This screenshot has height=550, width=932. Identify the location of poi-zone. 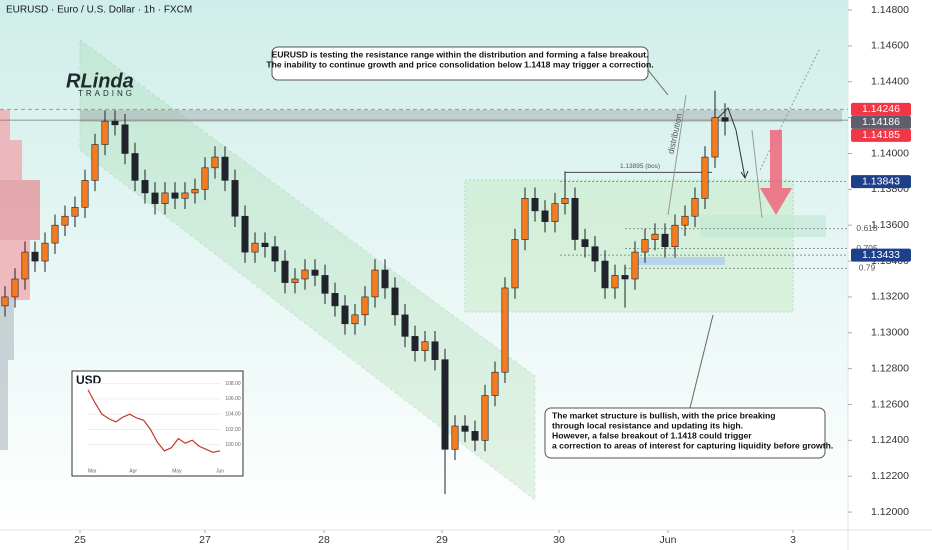
(681, 261).